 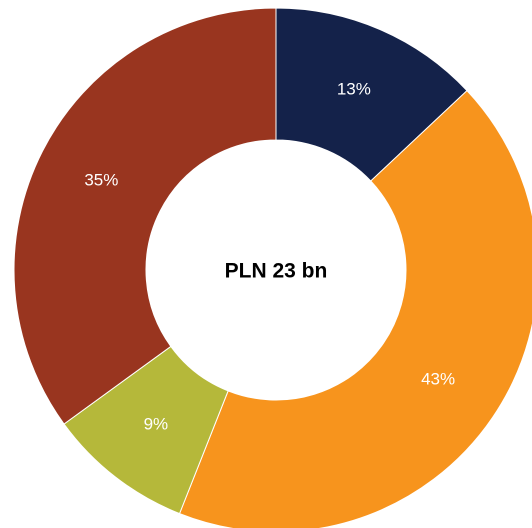 I want to click on slice-label: 9%, so click(x=156, y=423).